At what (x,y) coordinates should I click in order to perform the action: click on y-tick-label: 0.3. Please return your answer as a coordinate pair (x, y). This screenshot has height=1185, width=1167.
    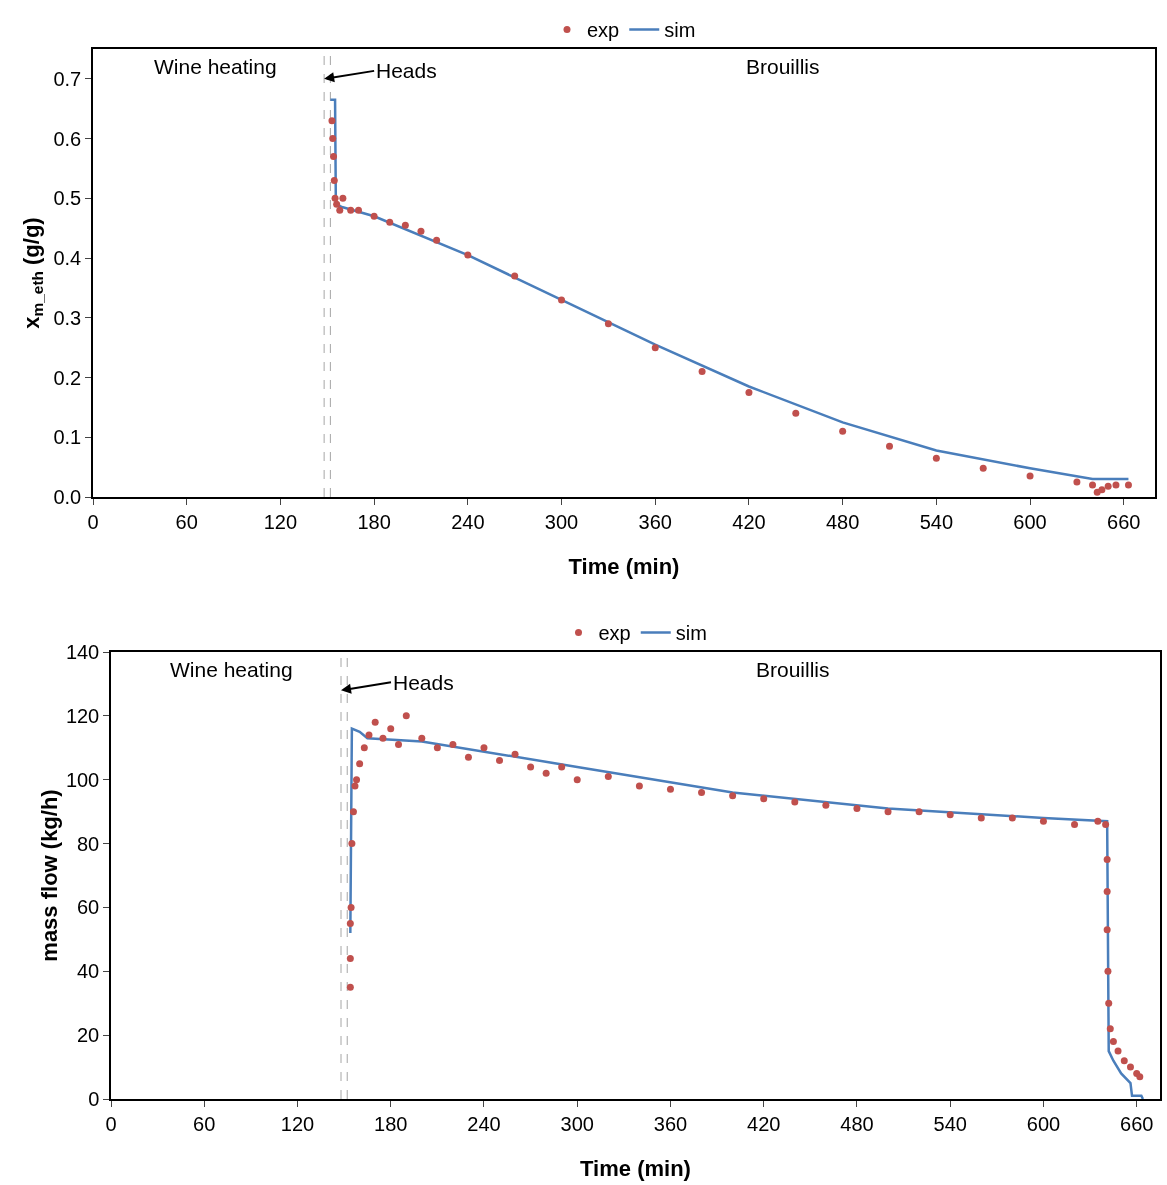
    Looking at the image, I should click on (67, 317).